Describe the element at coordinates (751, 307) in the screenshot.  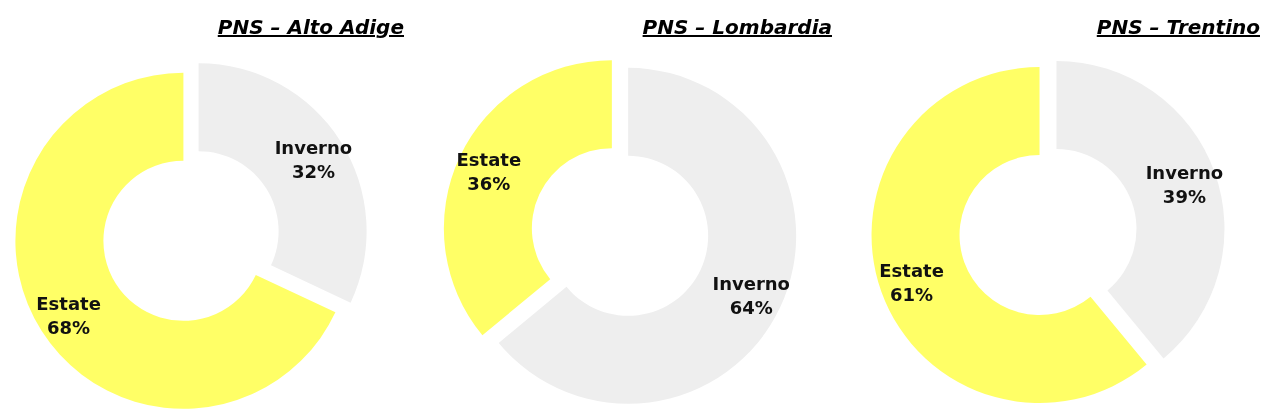
I see `data-label: 64%` at that location.